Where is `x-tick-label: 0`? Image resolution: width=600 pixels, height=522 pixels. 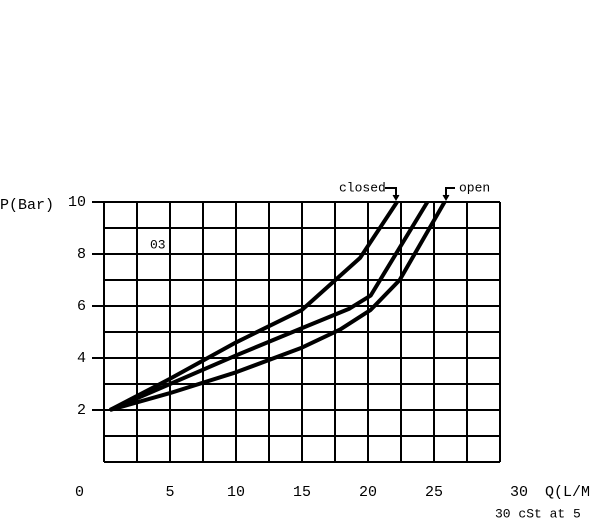 x-tick-label: 0 is located at coordinates (79, 492).